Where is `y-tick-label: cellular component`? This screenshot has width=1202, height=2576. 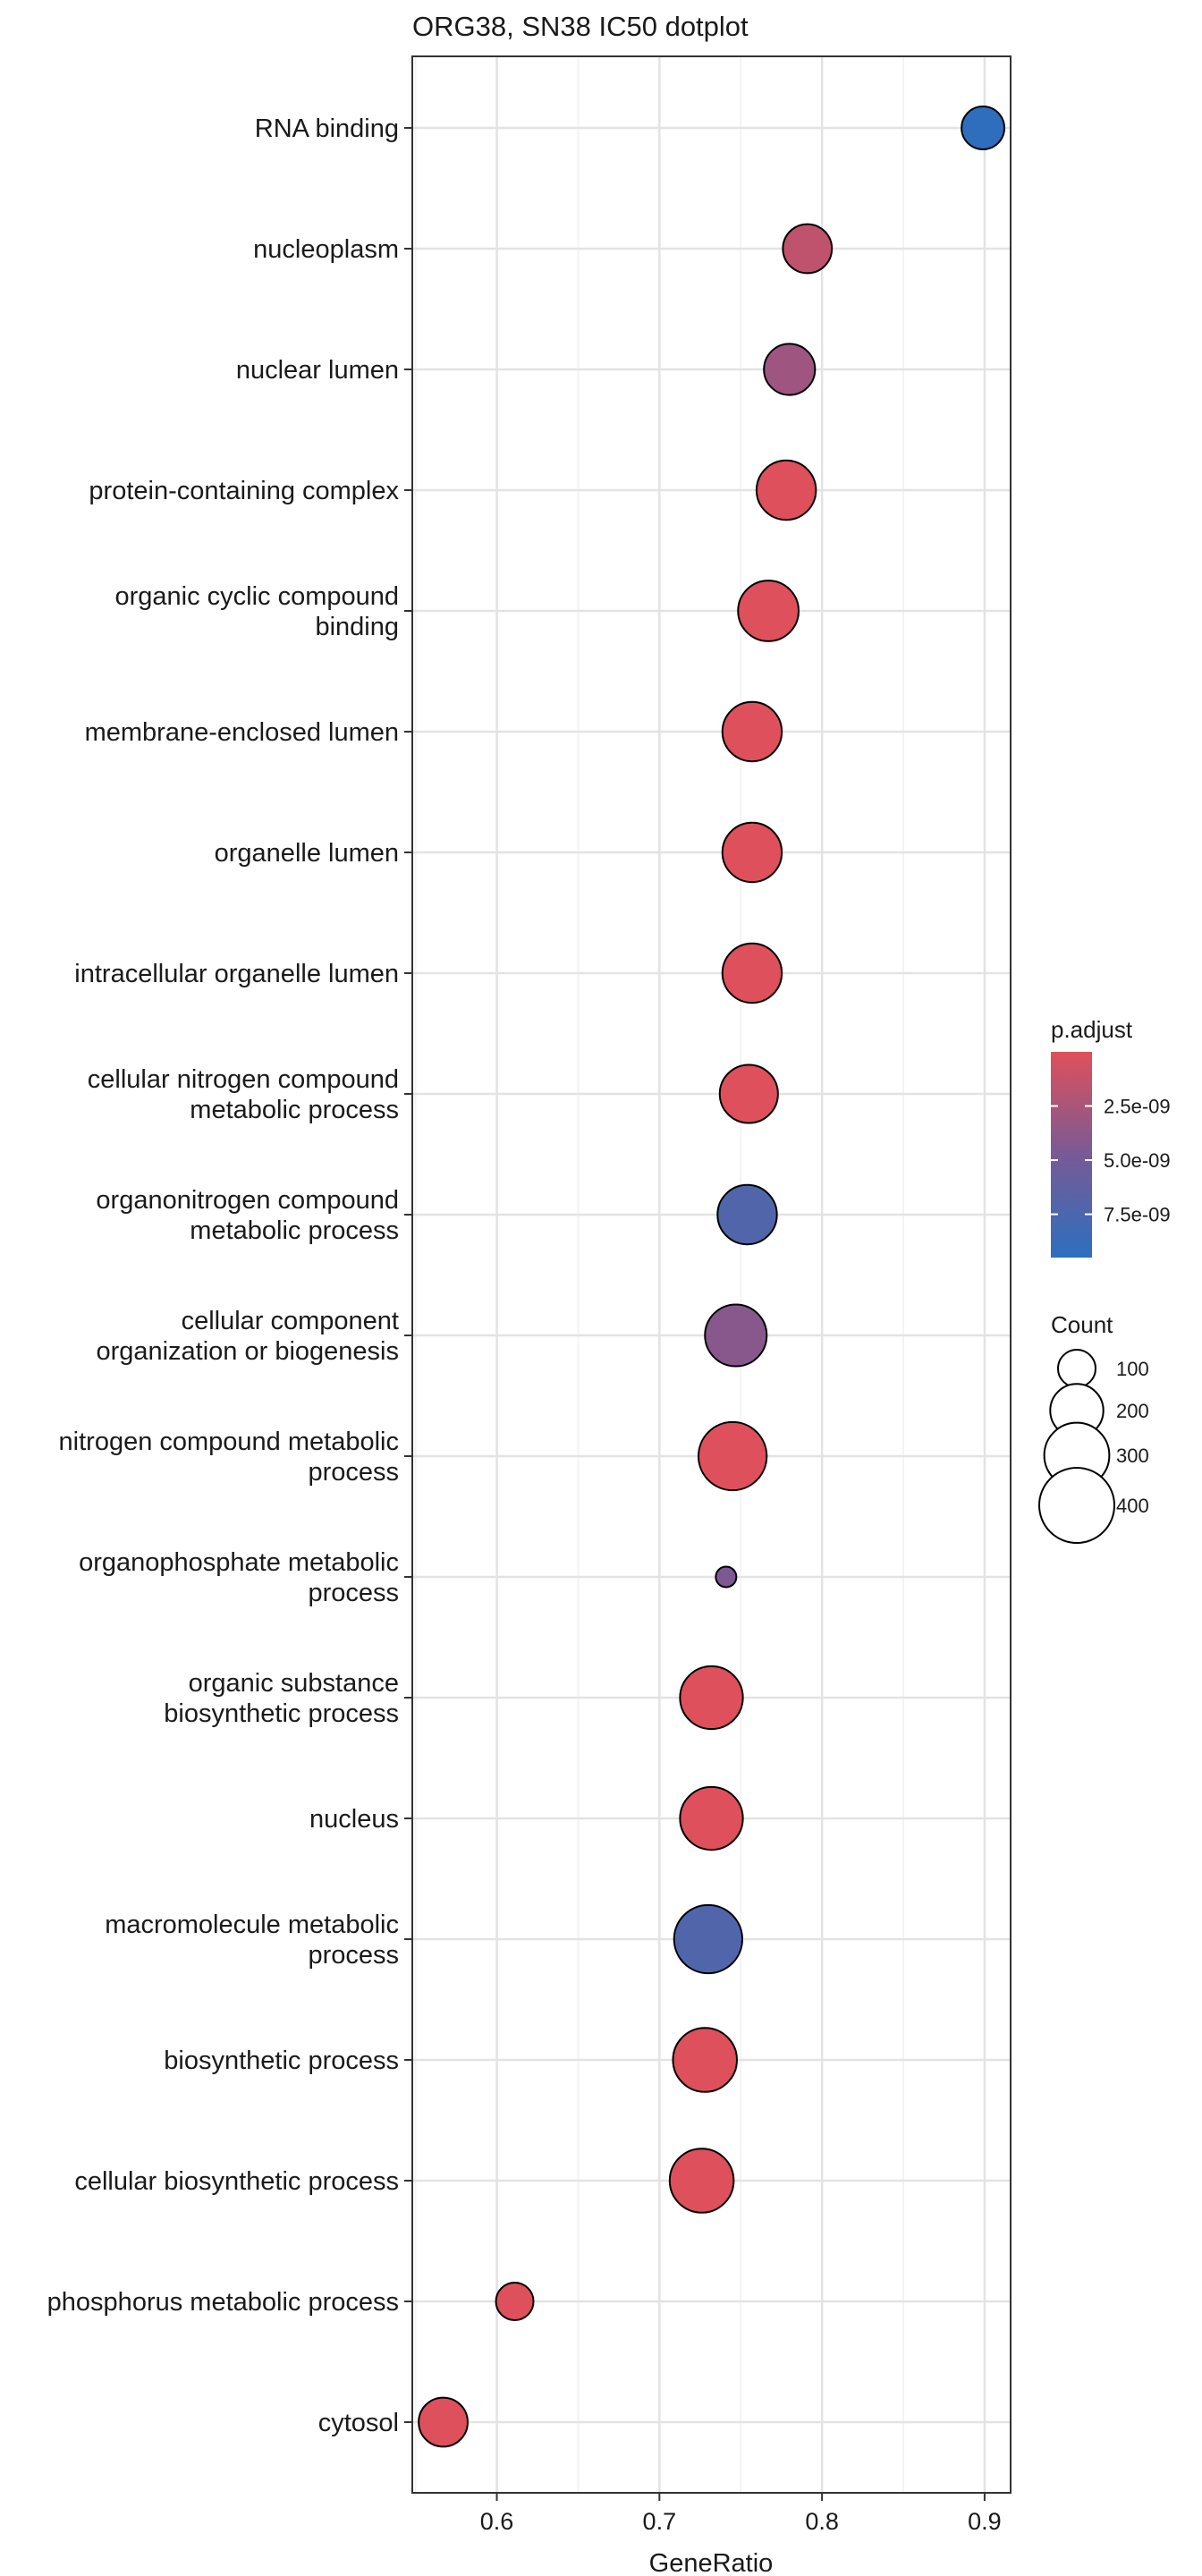
y-tick-label: cellular component is located at coordinates (290, 1321).